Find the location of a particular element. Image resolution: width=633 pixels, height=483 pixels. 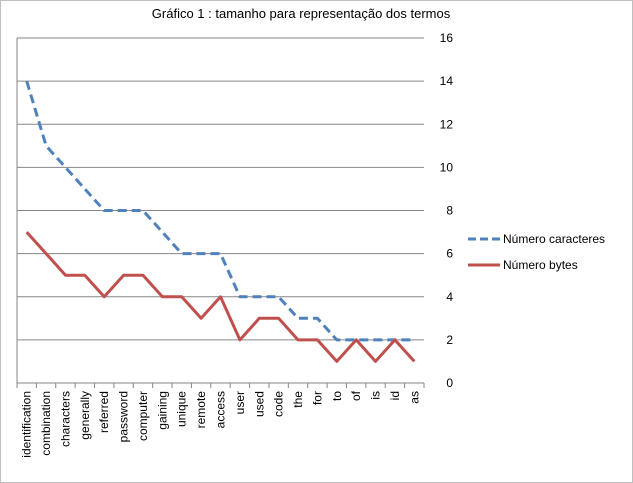

x-tick-label: is is located at coordinates (376, 395).